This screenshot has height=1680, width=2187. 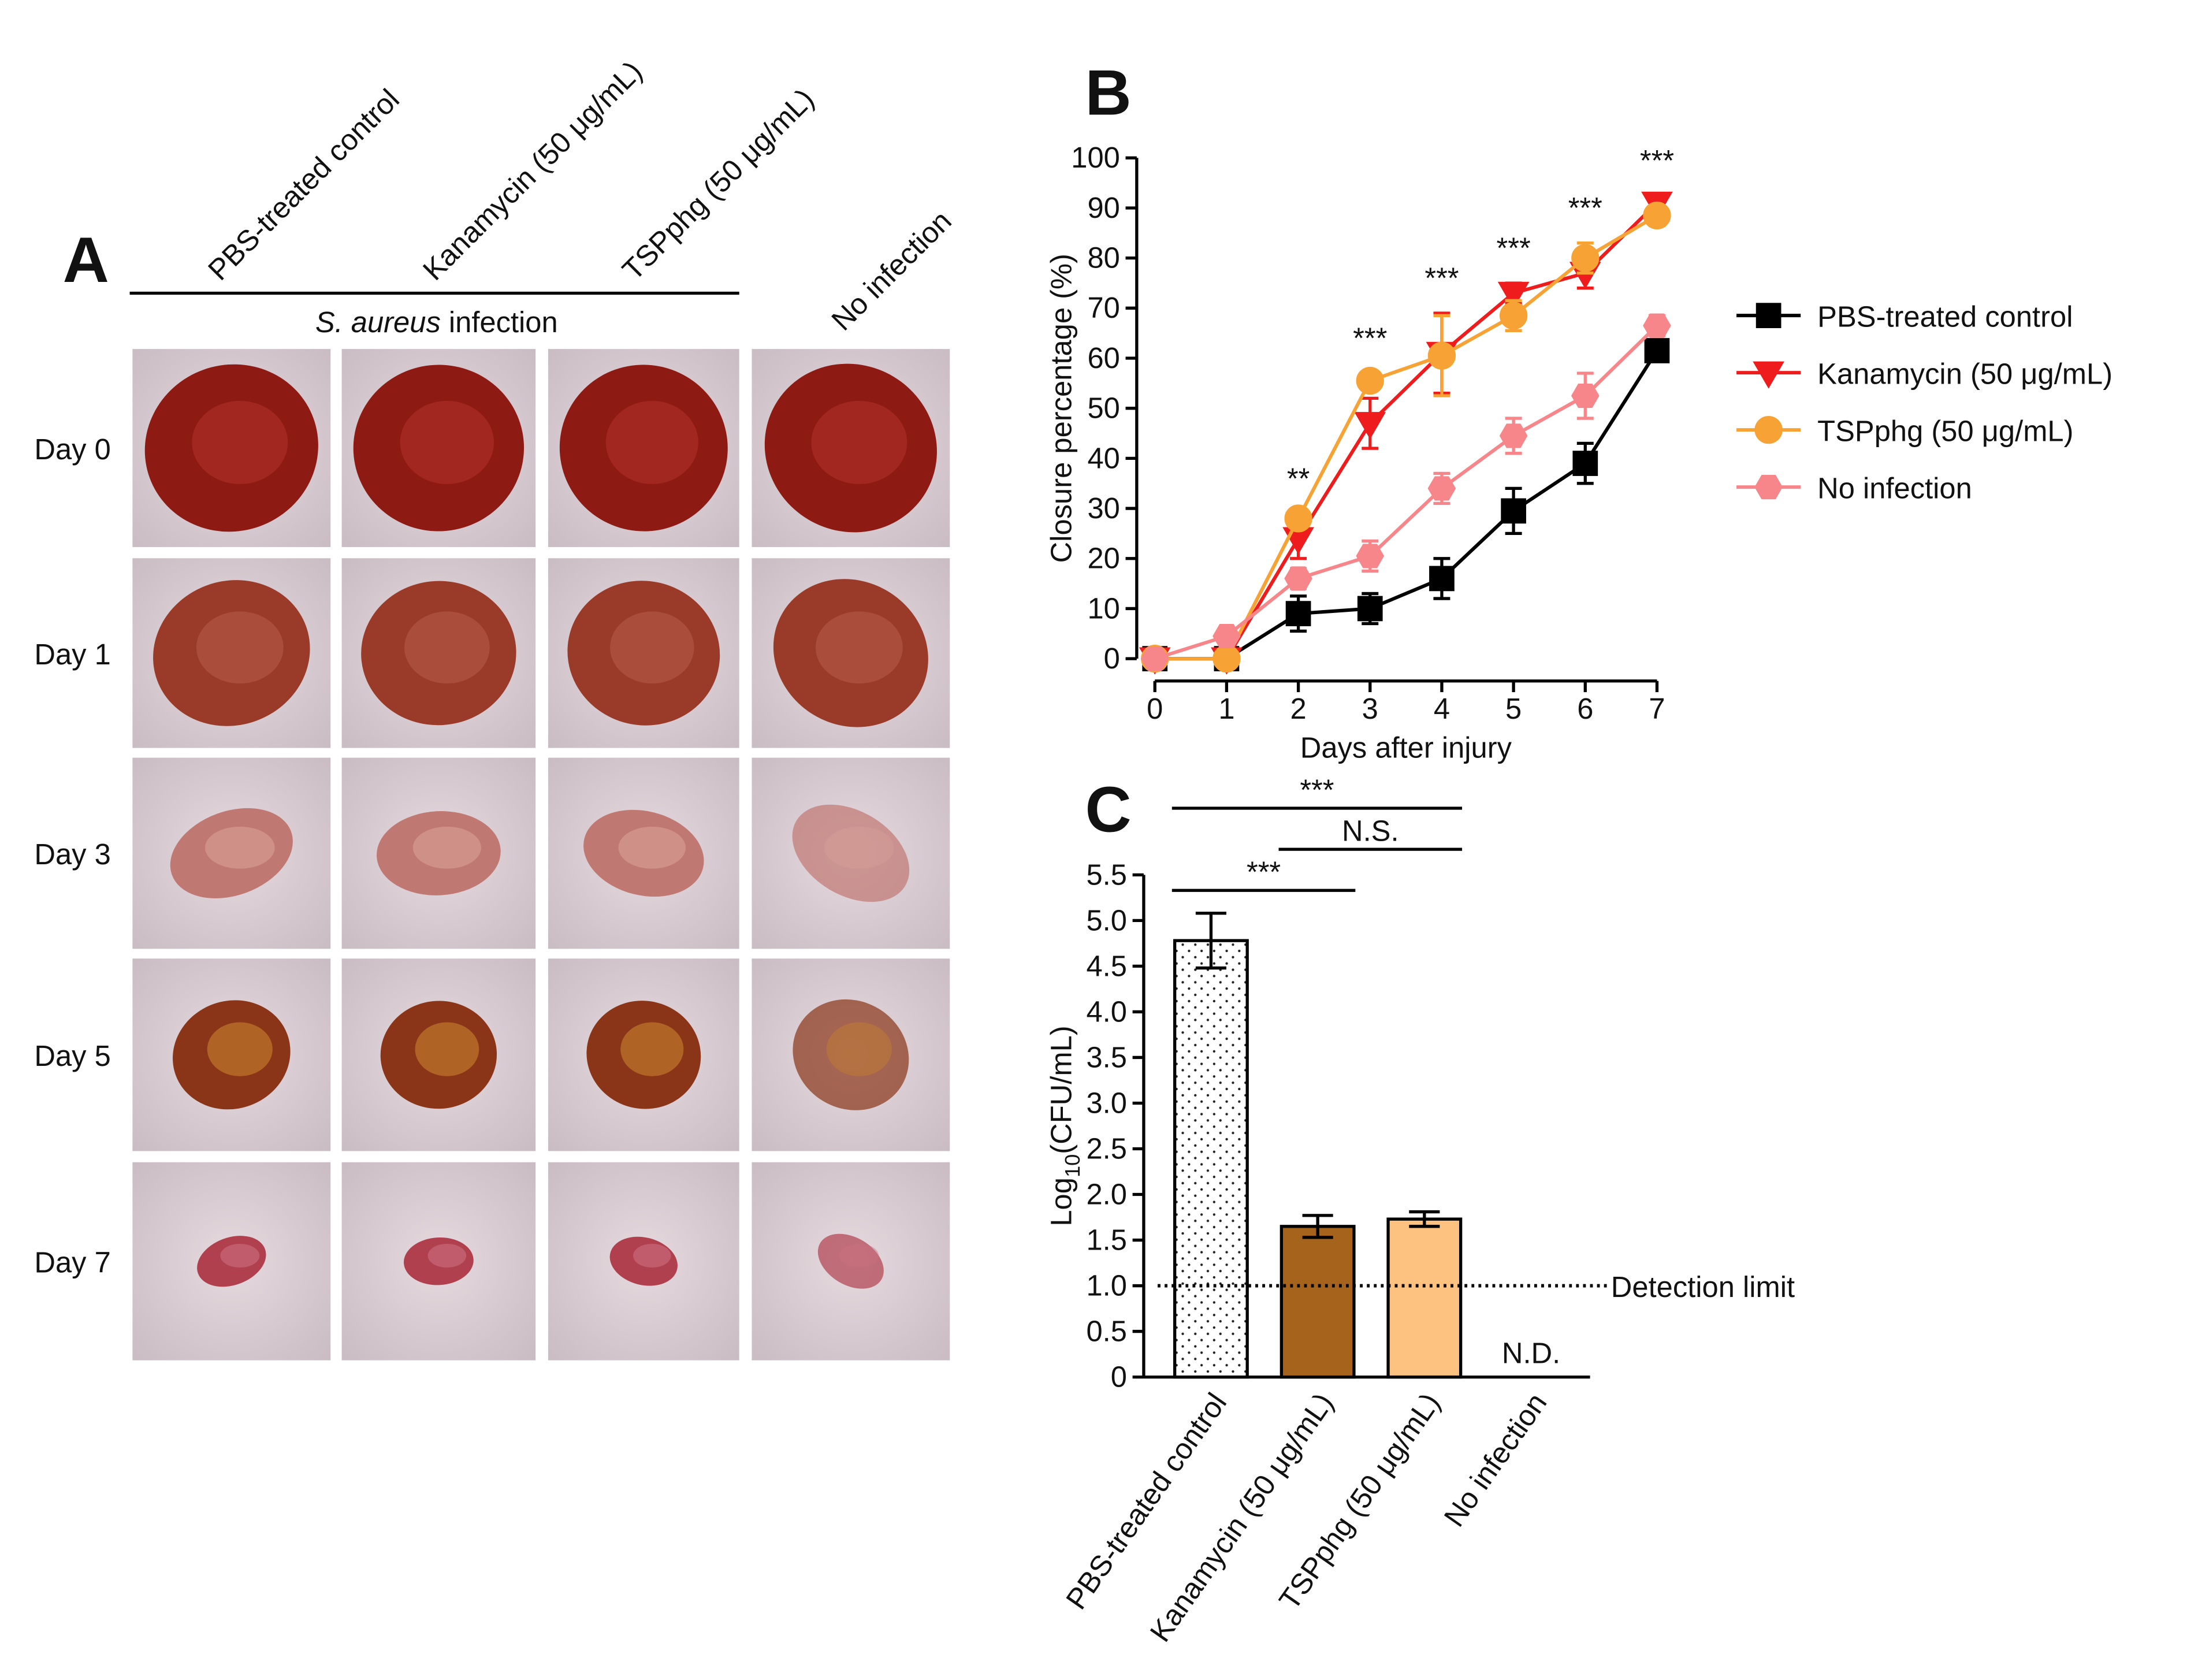 What do you see at coordinates (72, 1056) in the screenshot?
I see `row-label: Day 5` at bounding box center [72, 1056].